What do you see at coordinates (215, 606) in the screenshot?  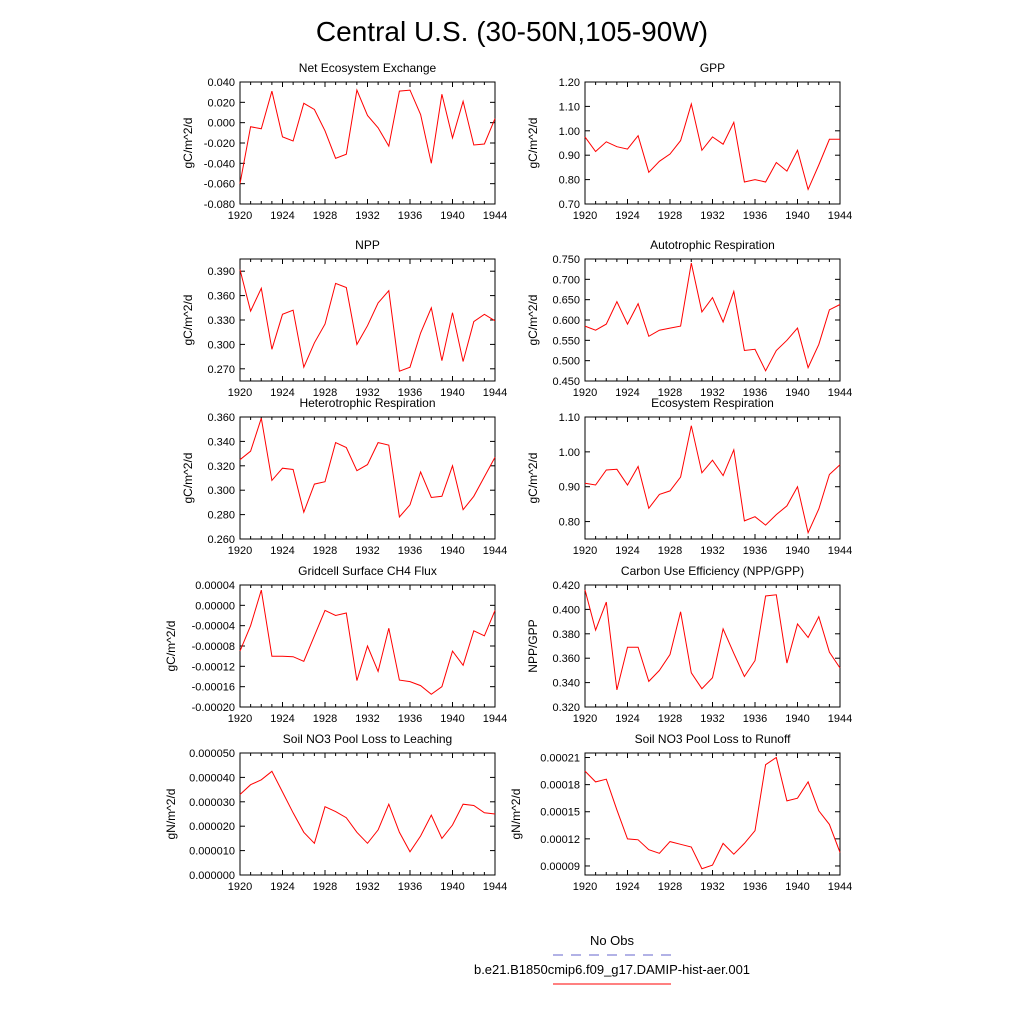 I see `y-tick-label: 0.00000` at bounding box center [215, 606].